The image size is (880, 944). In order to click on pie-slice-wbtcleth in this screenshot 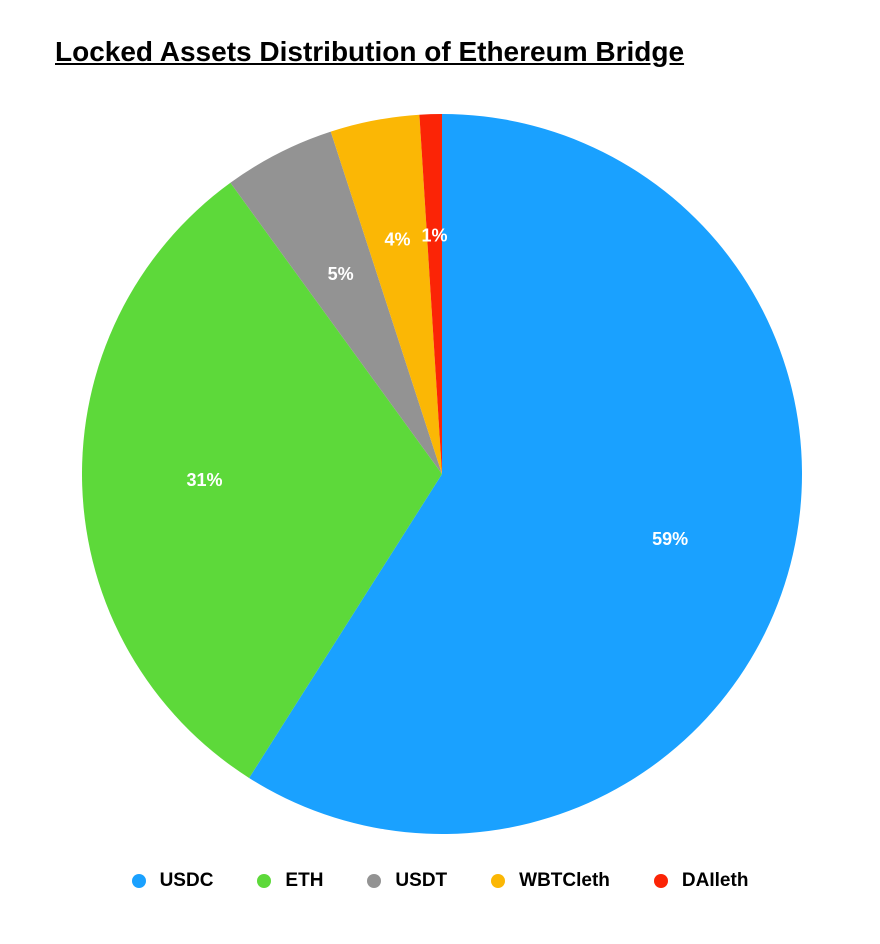, I will do `click(386, 294)`.